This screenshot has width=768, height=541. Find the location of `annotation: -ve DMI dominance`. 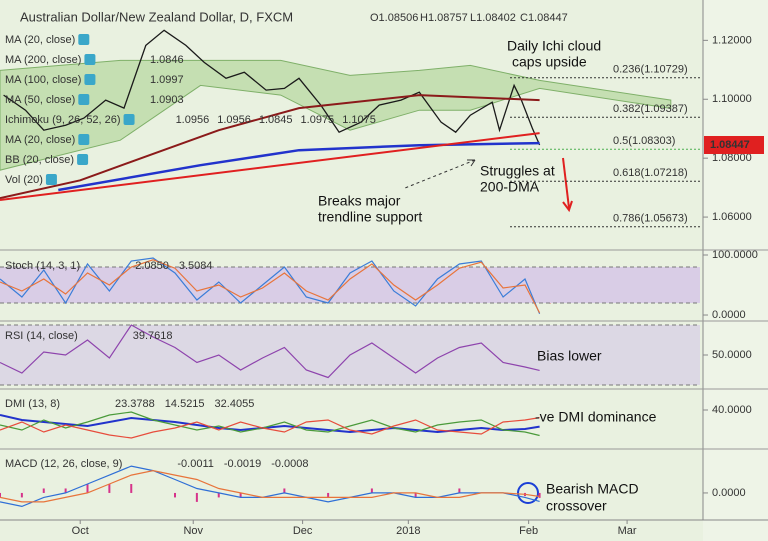

annotation: -ve DMI dominance is located at coordinates (596, 417).